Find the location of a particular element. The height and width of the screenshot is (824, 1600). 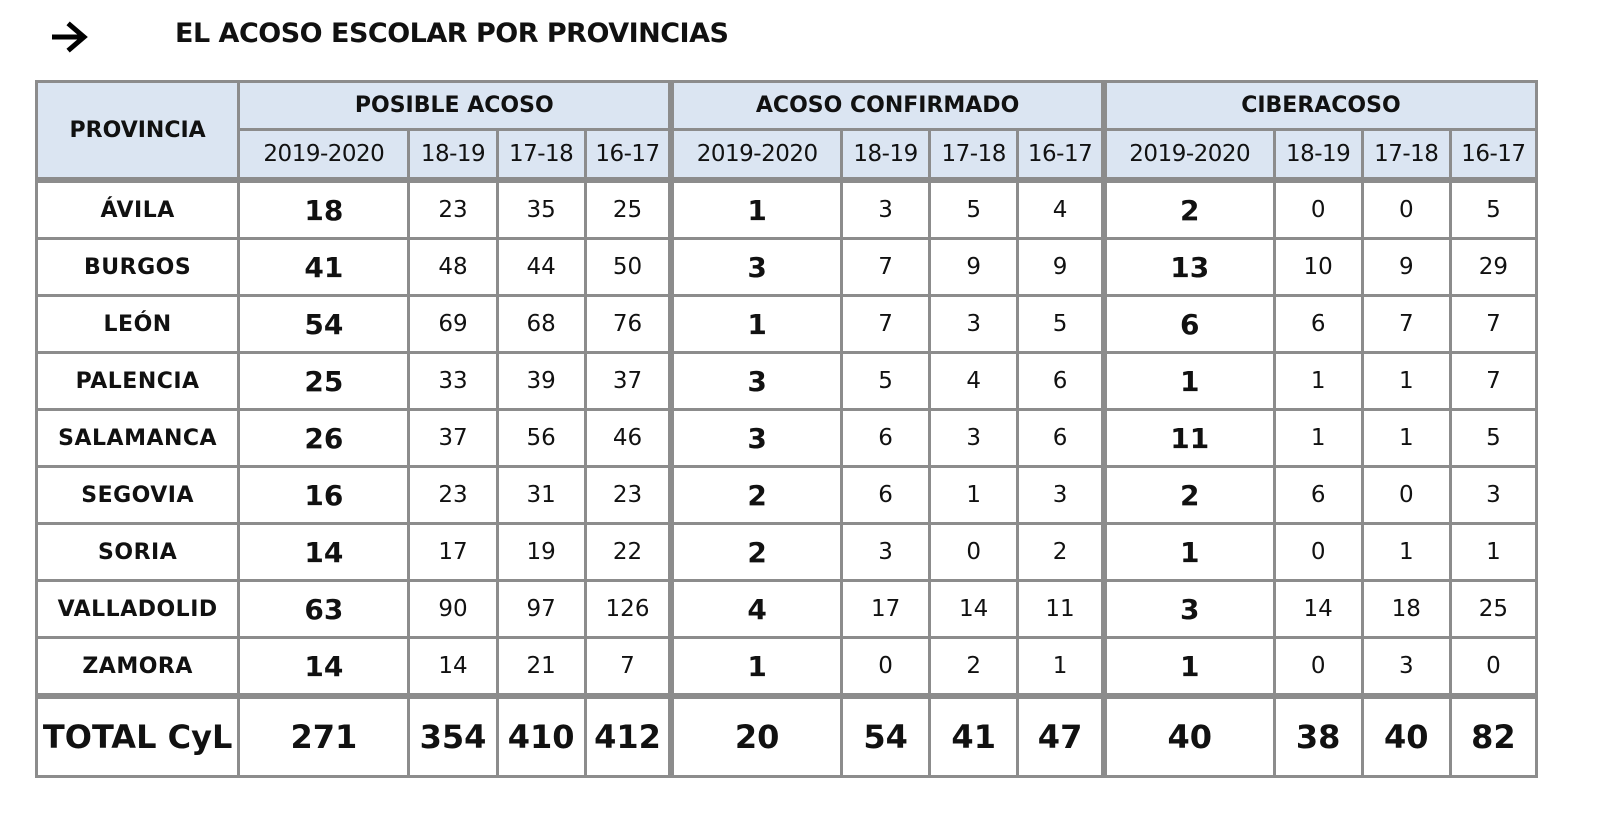

value-cell: 69 is located at coordinates (453, 324).